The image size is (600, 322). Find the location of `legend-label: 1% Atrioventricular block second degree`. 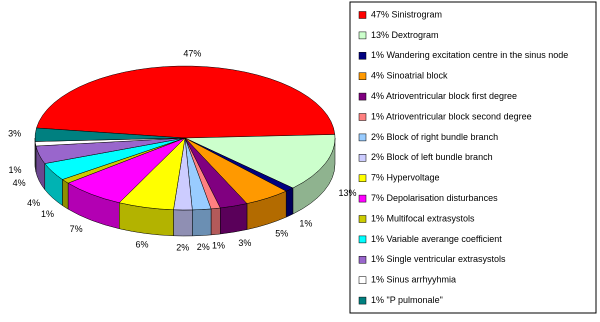

legend-label: 1% Atrioventricular block second degree is located at coordinates (451, 116).